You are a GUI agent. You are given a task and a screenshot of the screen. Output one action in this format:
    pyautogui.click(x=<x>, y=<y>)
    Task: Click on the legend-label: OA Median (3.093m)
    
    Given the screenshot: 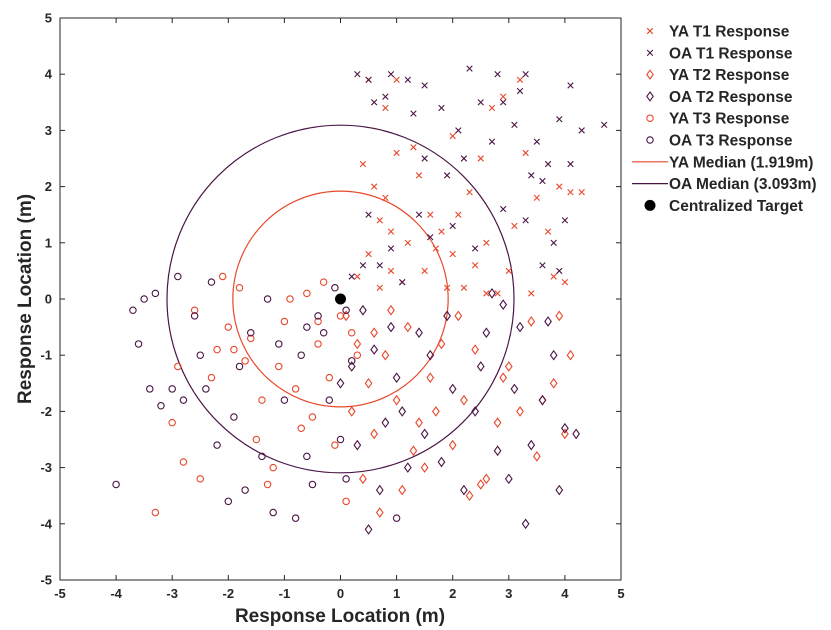 What is the action you would take?
    pyautogui.click(x=743, y=184)
    